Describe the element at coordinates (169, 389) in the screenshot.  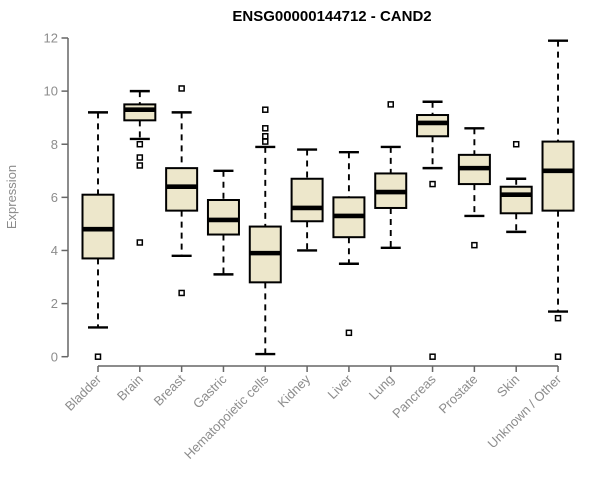
I see `x-tick-label: Breast` at that location.